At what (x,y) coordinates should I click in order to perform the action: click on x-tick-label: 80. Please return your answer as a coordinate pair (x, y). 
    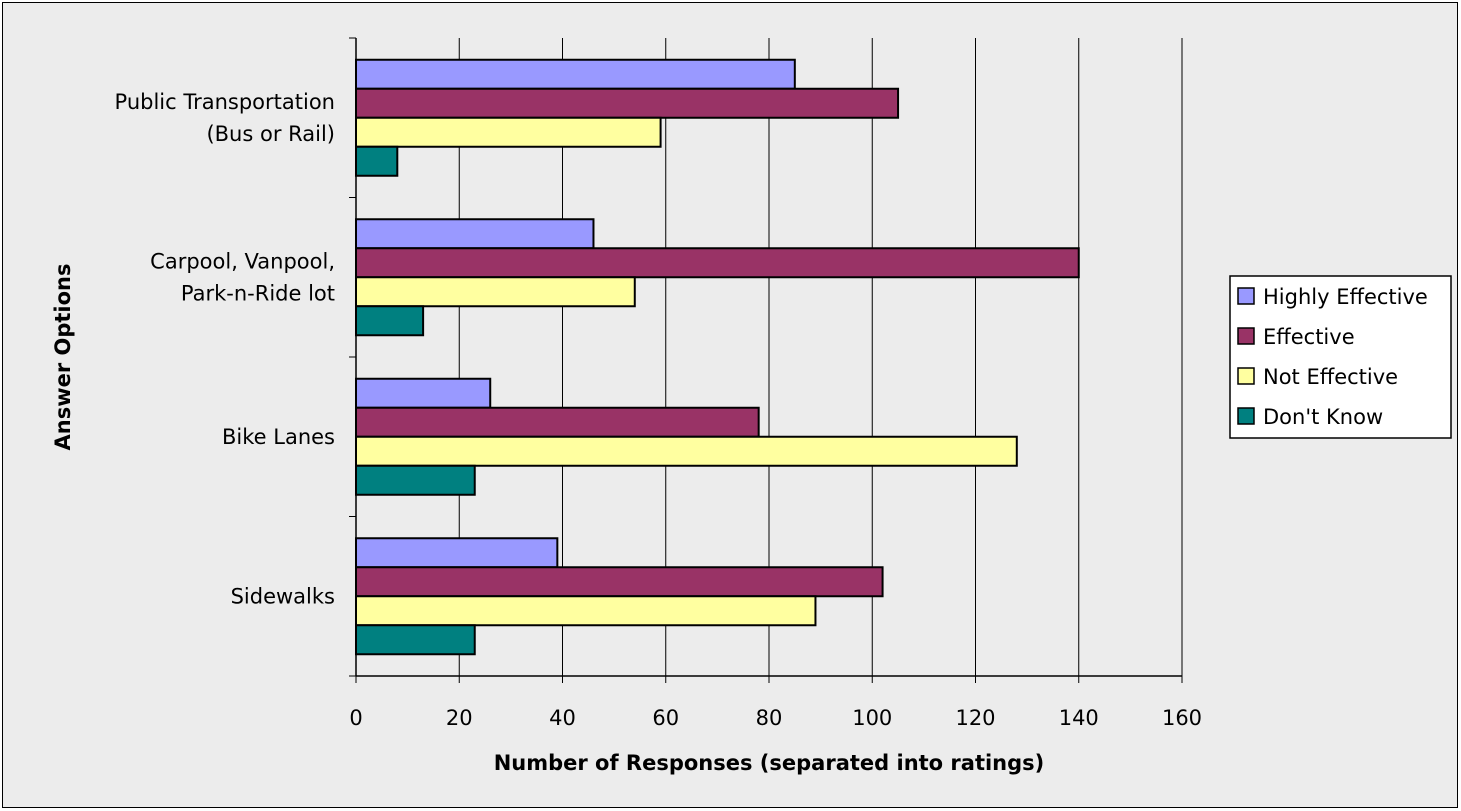
    Looking at the image, I should click on (769, 718).